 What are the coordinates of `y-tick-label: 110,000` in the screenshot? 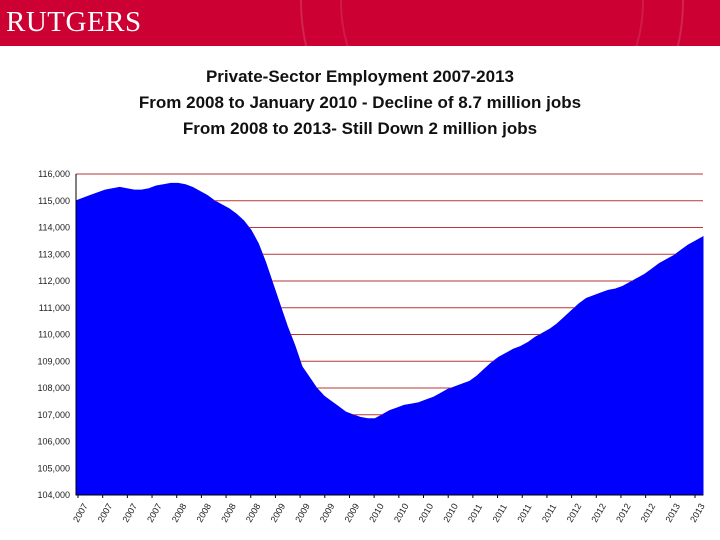 It's located at (54, 335).